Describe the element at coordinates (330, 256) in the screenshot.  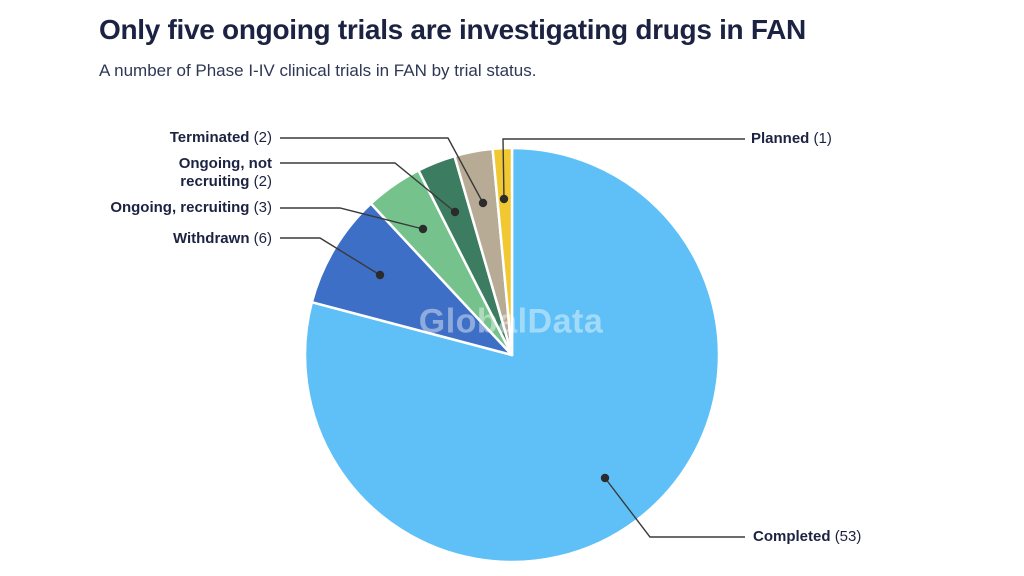
I see `leader-line-withdrawn` at that location.